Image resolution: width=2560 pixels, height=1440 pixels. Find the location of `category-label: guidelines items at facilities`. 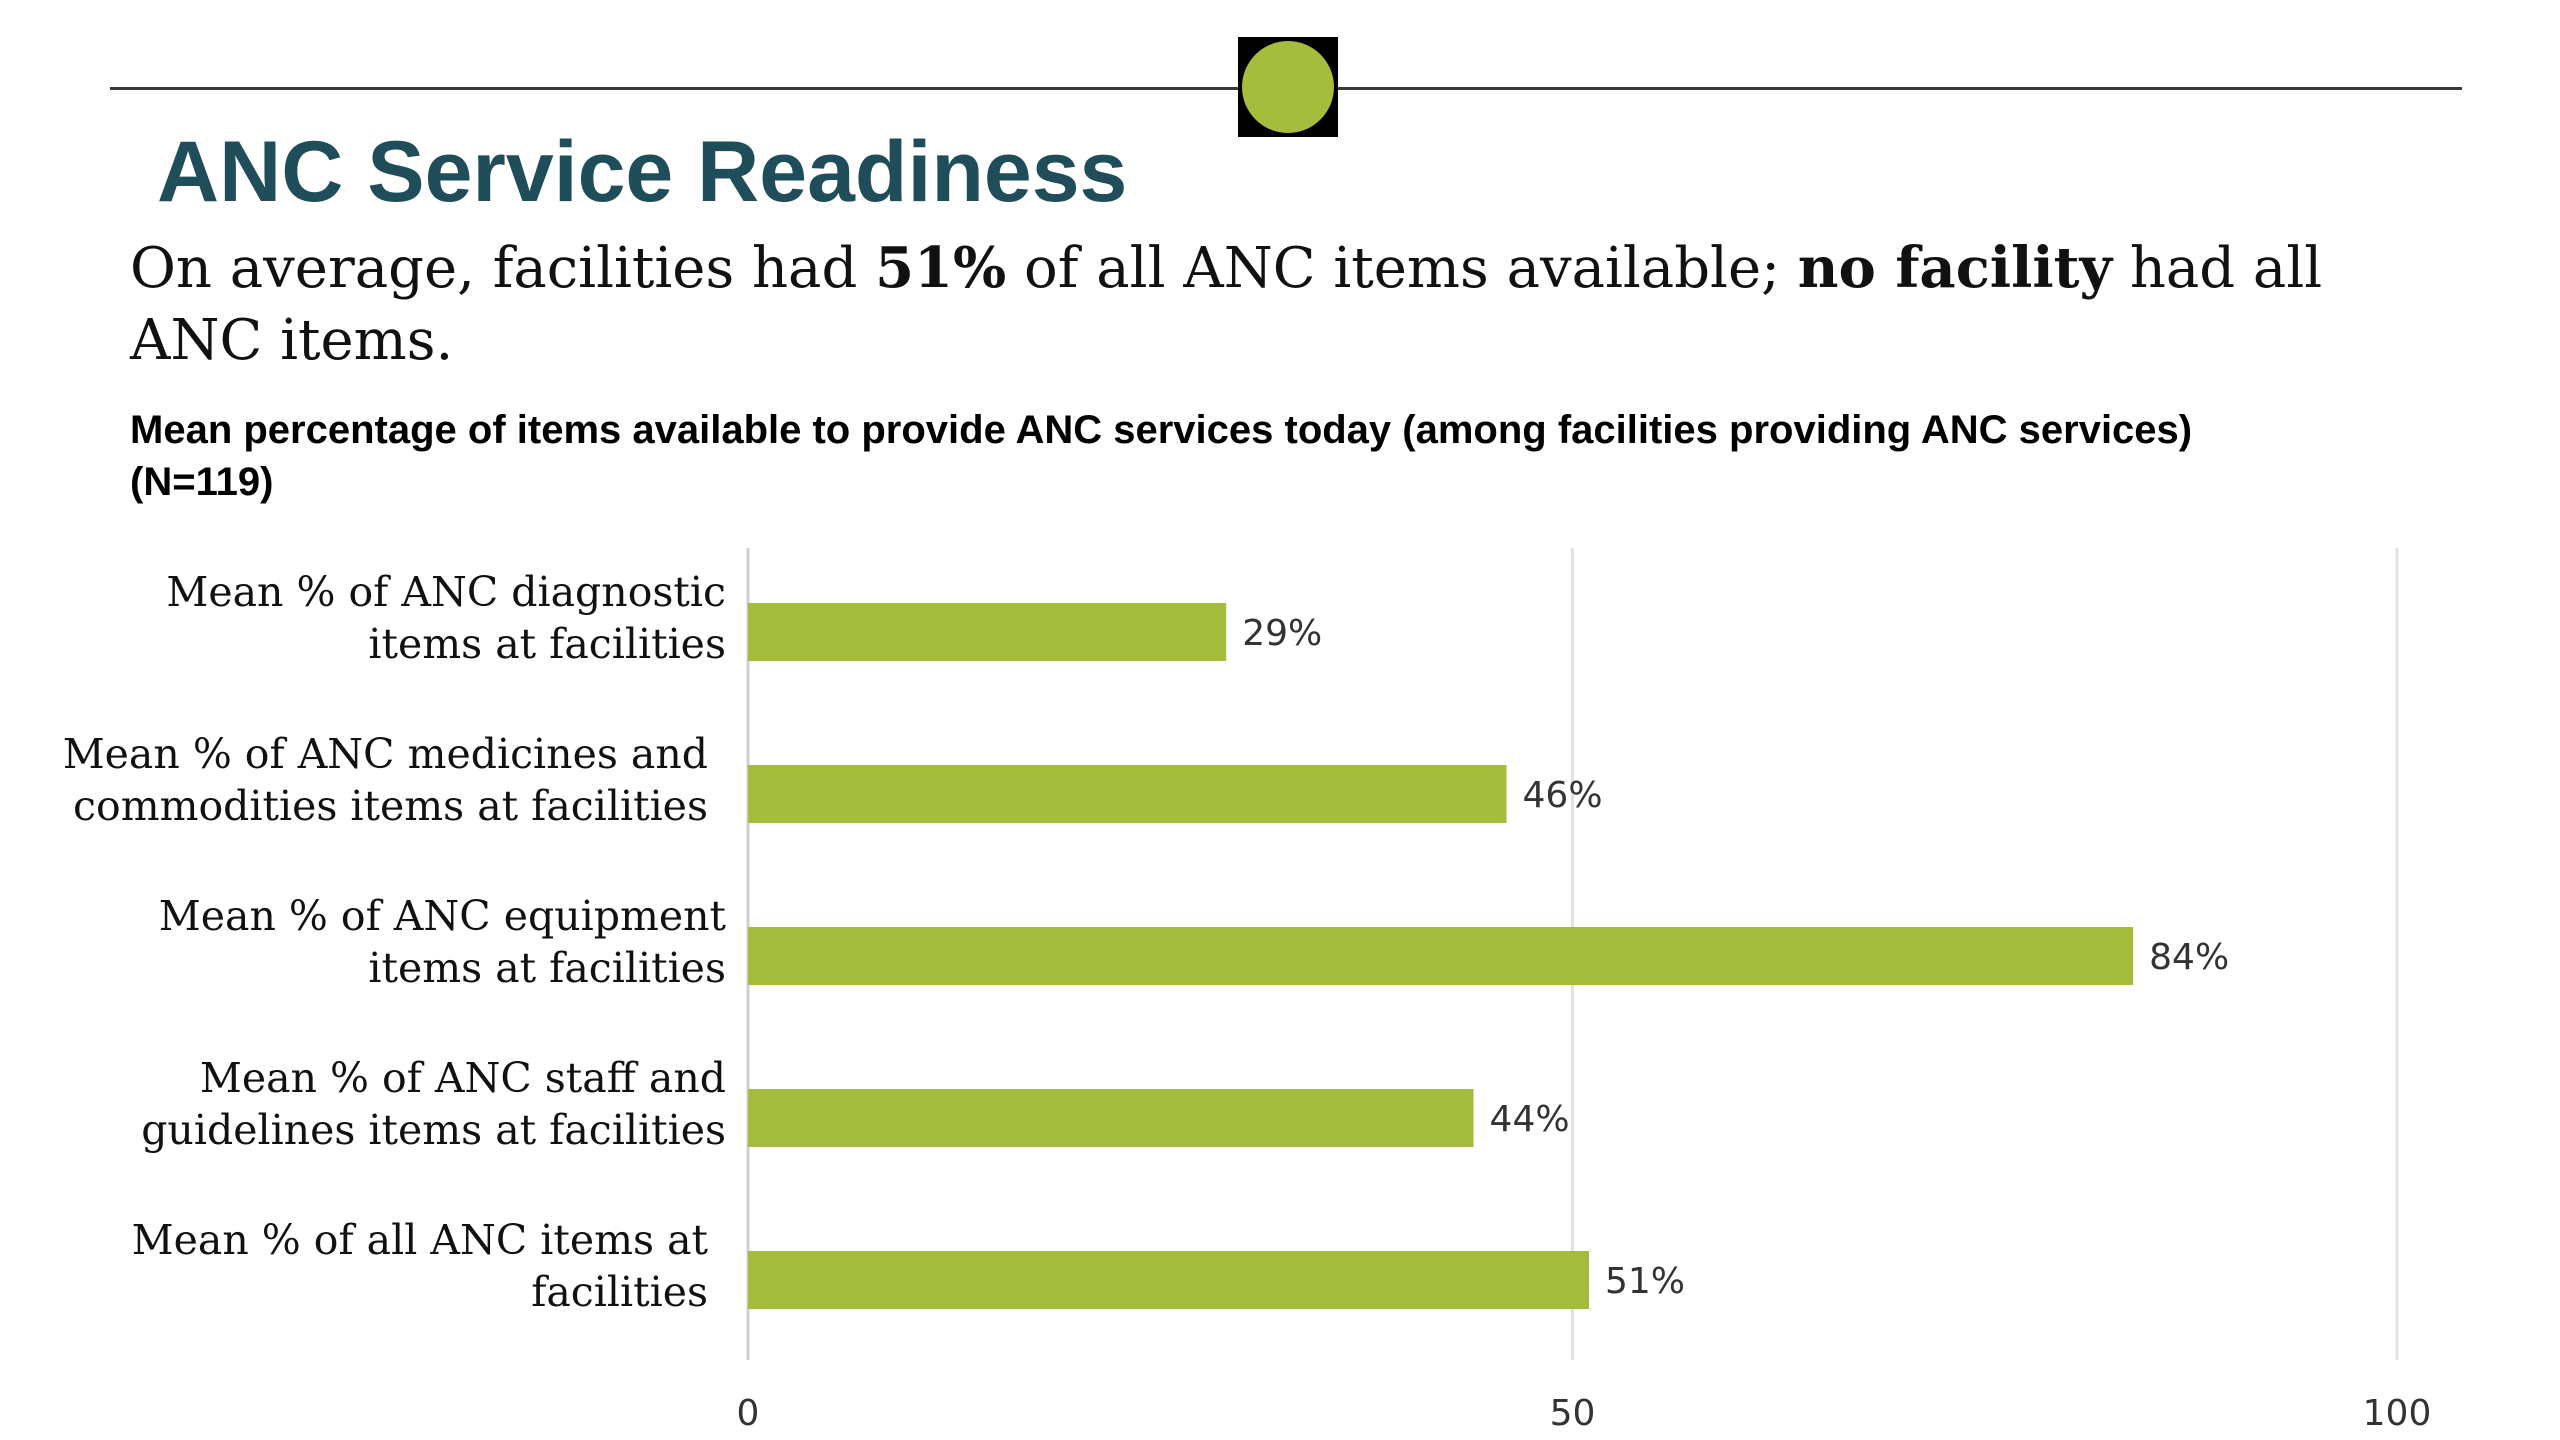

category-label: guidelines items at facilities is located at coordinates (433, 1130).